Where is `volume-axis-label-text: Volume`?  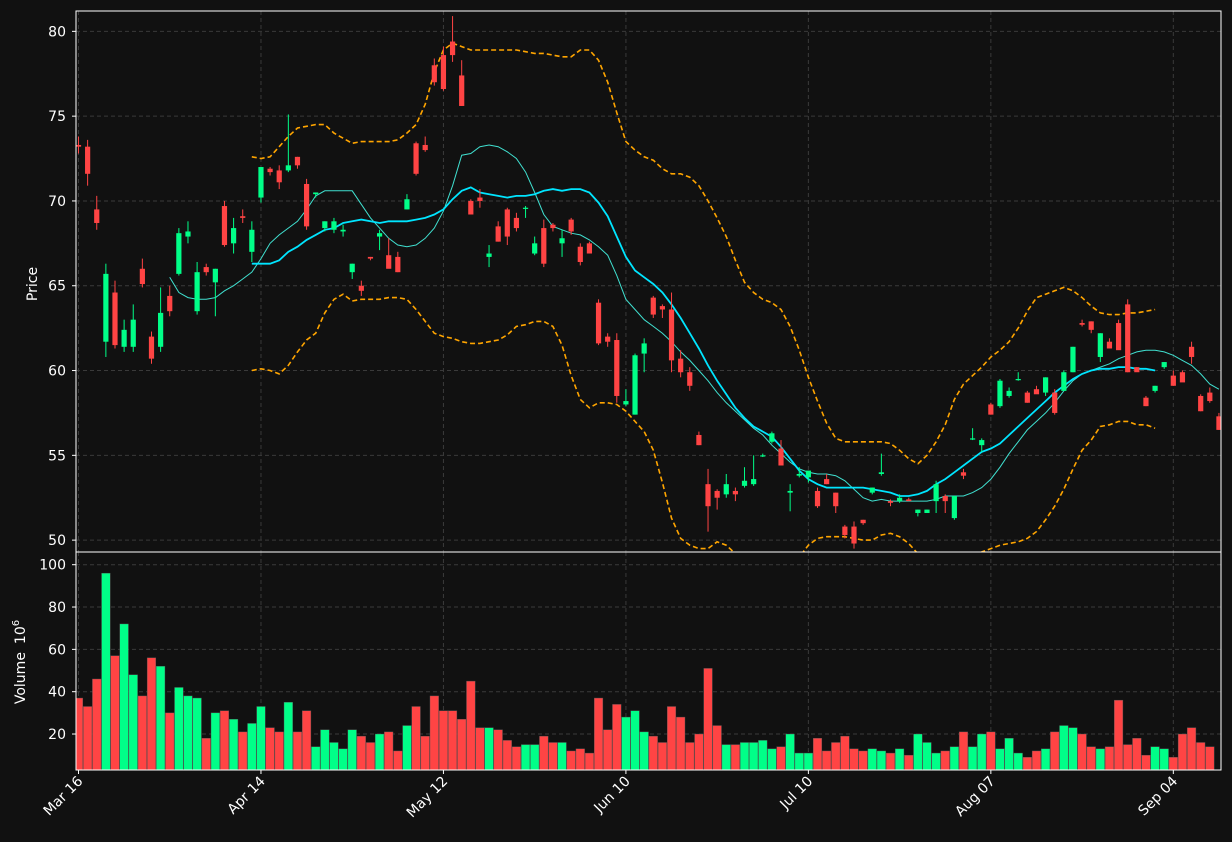
volume-axis-label-text: Volume is located at coordinates (21, 678).